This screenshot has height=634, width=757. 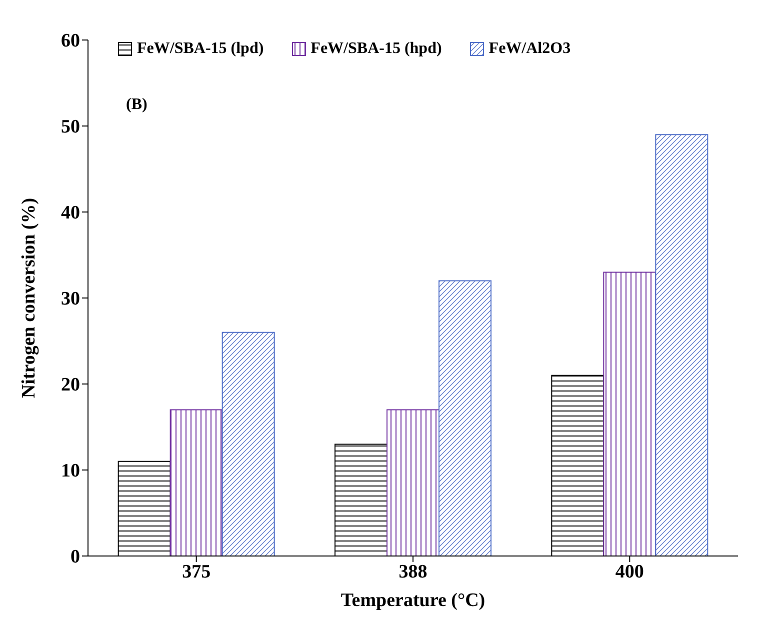 What do you see at coordinates (70, 471) in the screenshot?
I see `y-tick-label: 10` at bounding box center [70, 471].